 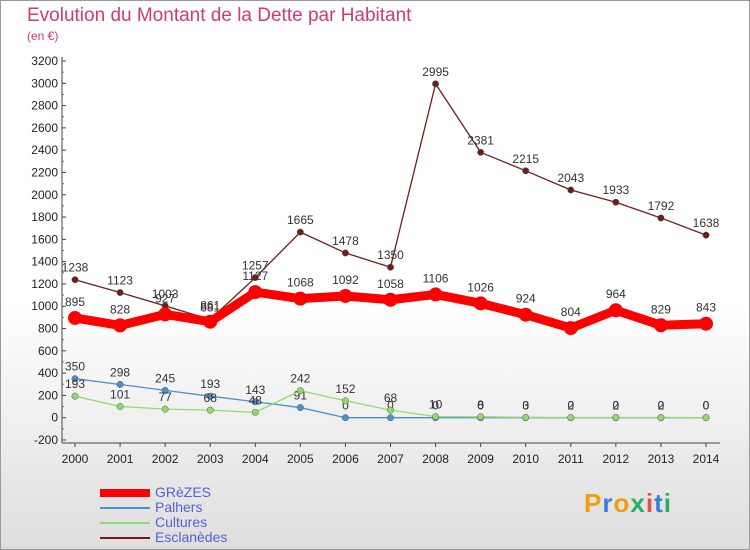 I want to click on data-label: 48, so click(x=256, y=400).